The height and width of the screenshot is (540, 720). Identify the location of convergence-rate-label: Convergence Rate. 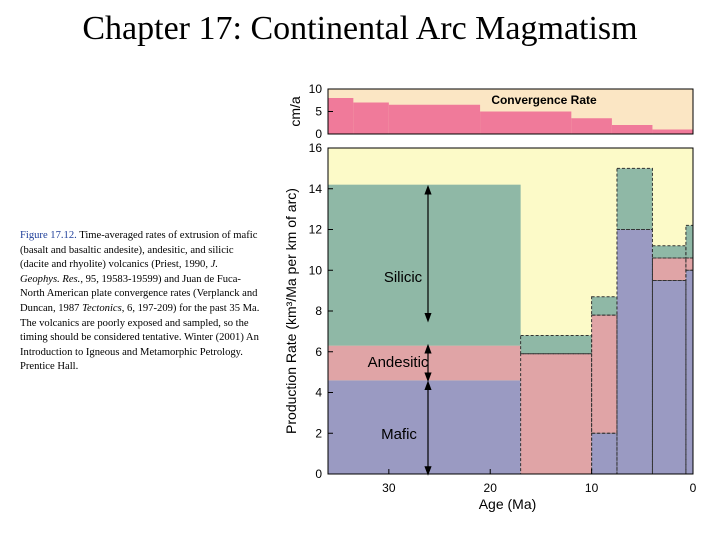
(544, 100).